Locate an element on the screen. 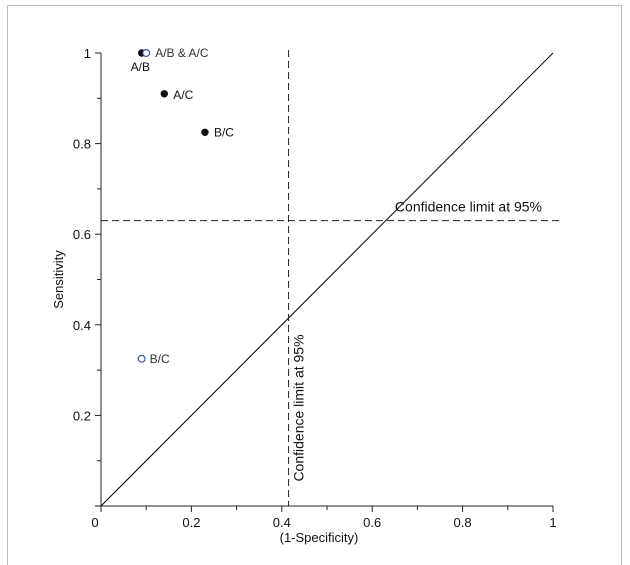  y-tick-label: 0.2 is located at coordinates (82, 415).